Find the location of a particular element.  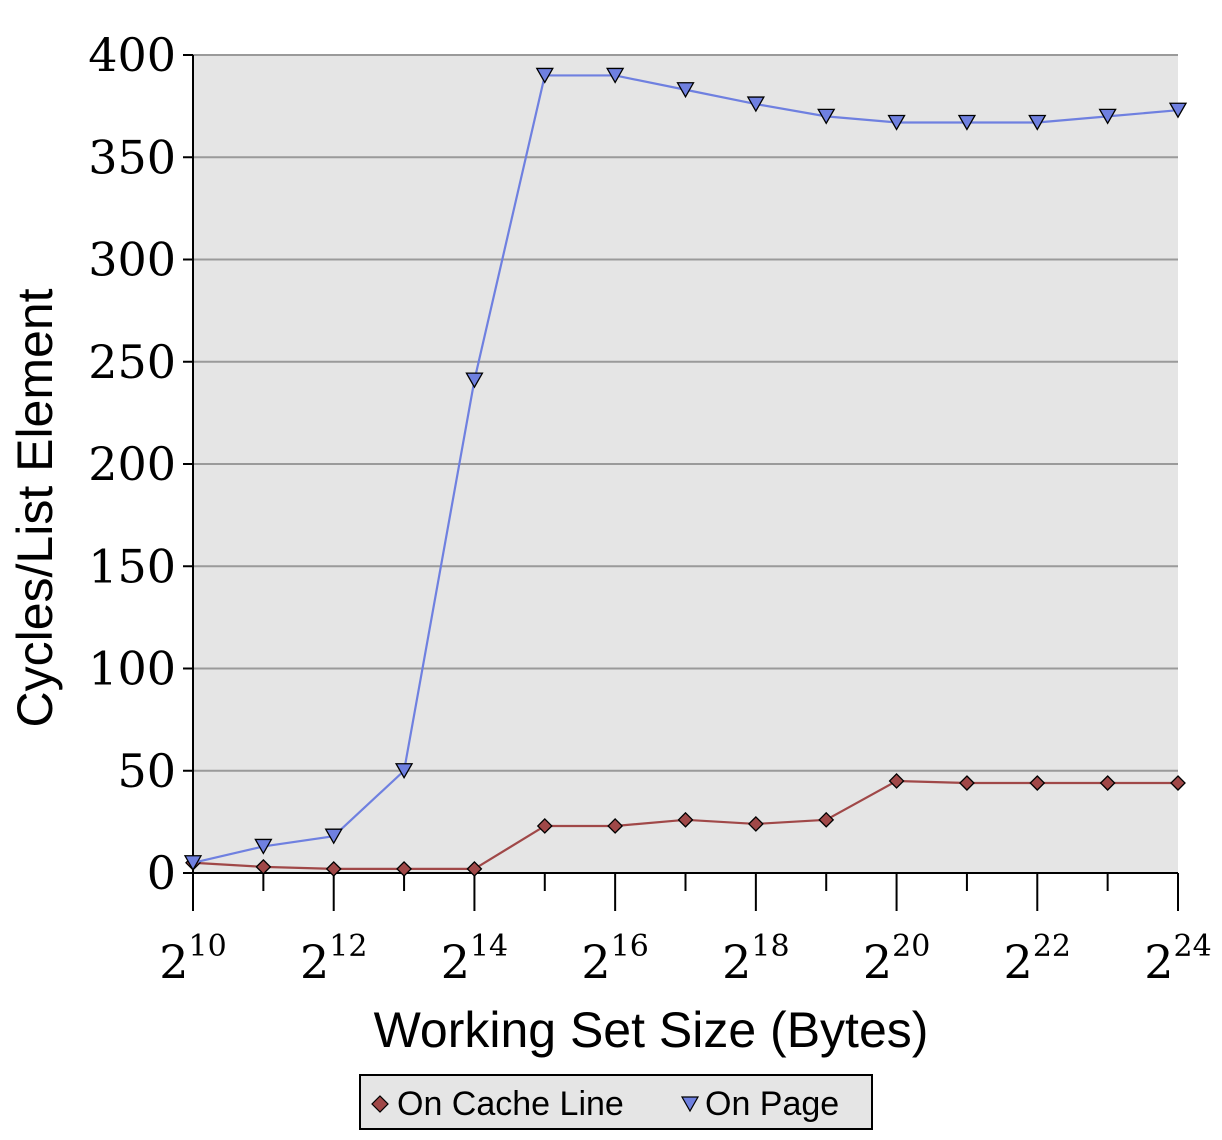

y-tick-label: 100 is located at coordinates (132, 669).